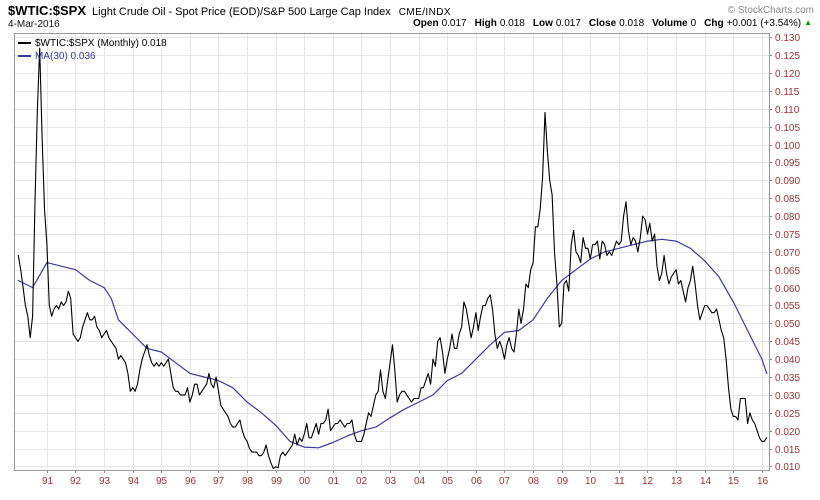 The width and height of the screenshot is (820, 500). What do you see at coordinates (763, 481) in the screenshot?
I see `x-axis-label: 16` at bounding box center [763, 481].